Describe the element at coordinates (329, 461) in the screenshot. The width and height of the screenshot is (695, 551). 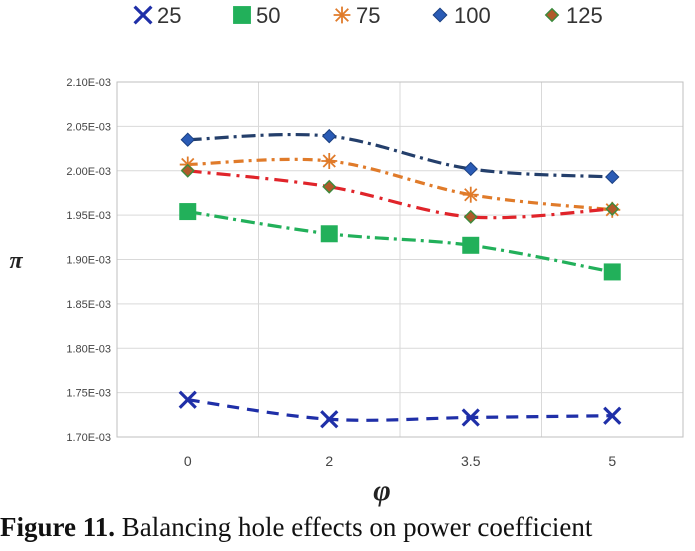
I see `x-tick-label: 2` at that location.